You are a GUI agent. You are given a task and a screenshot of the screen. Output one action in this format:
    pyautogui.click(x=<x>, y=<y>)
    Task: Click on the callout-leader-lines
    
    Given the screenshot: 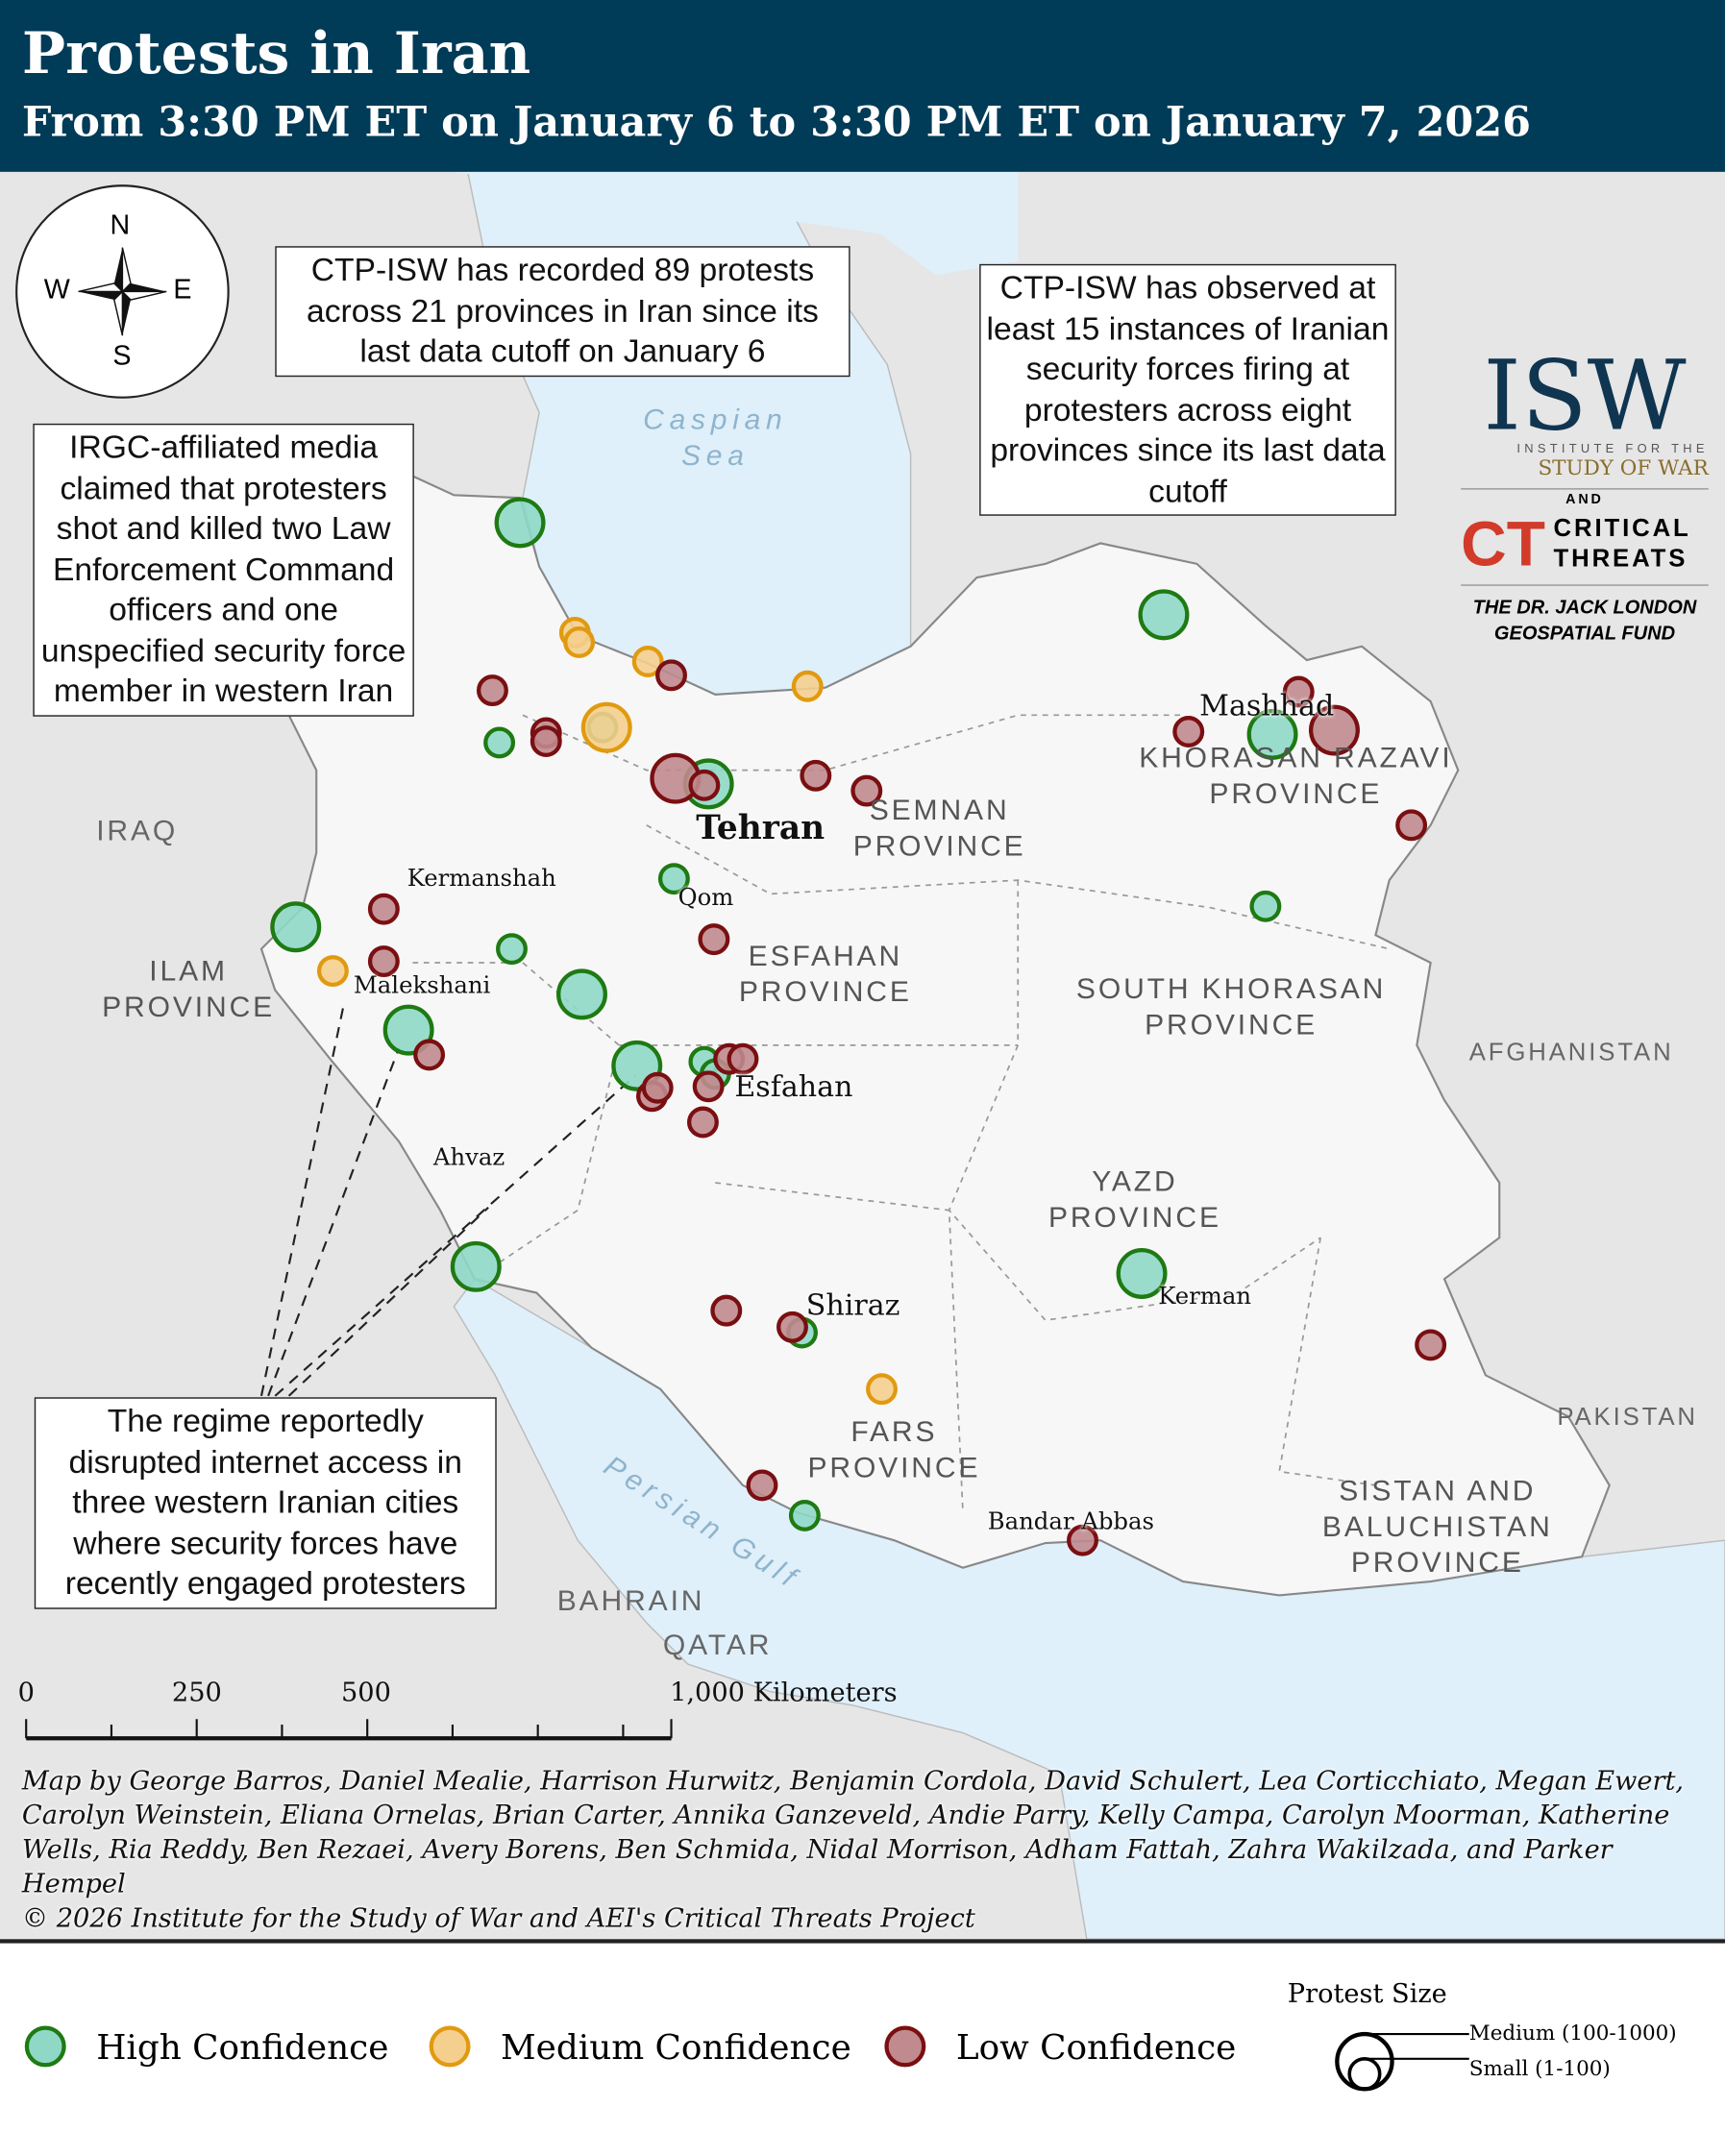 What is the action you would take?
    pyautogui.click(x=448, y=1200)
    